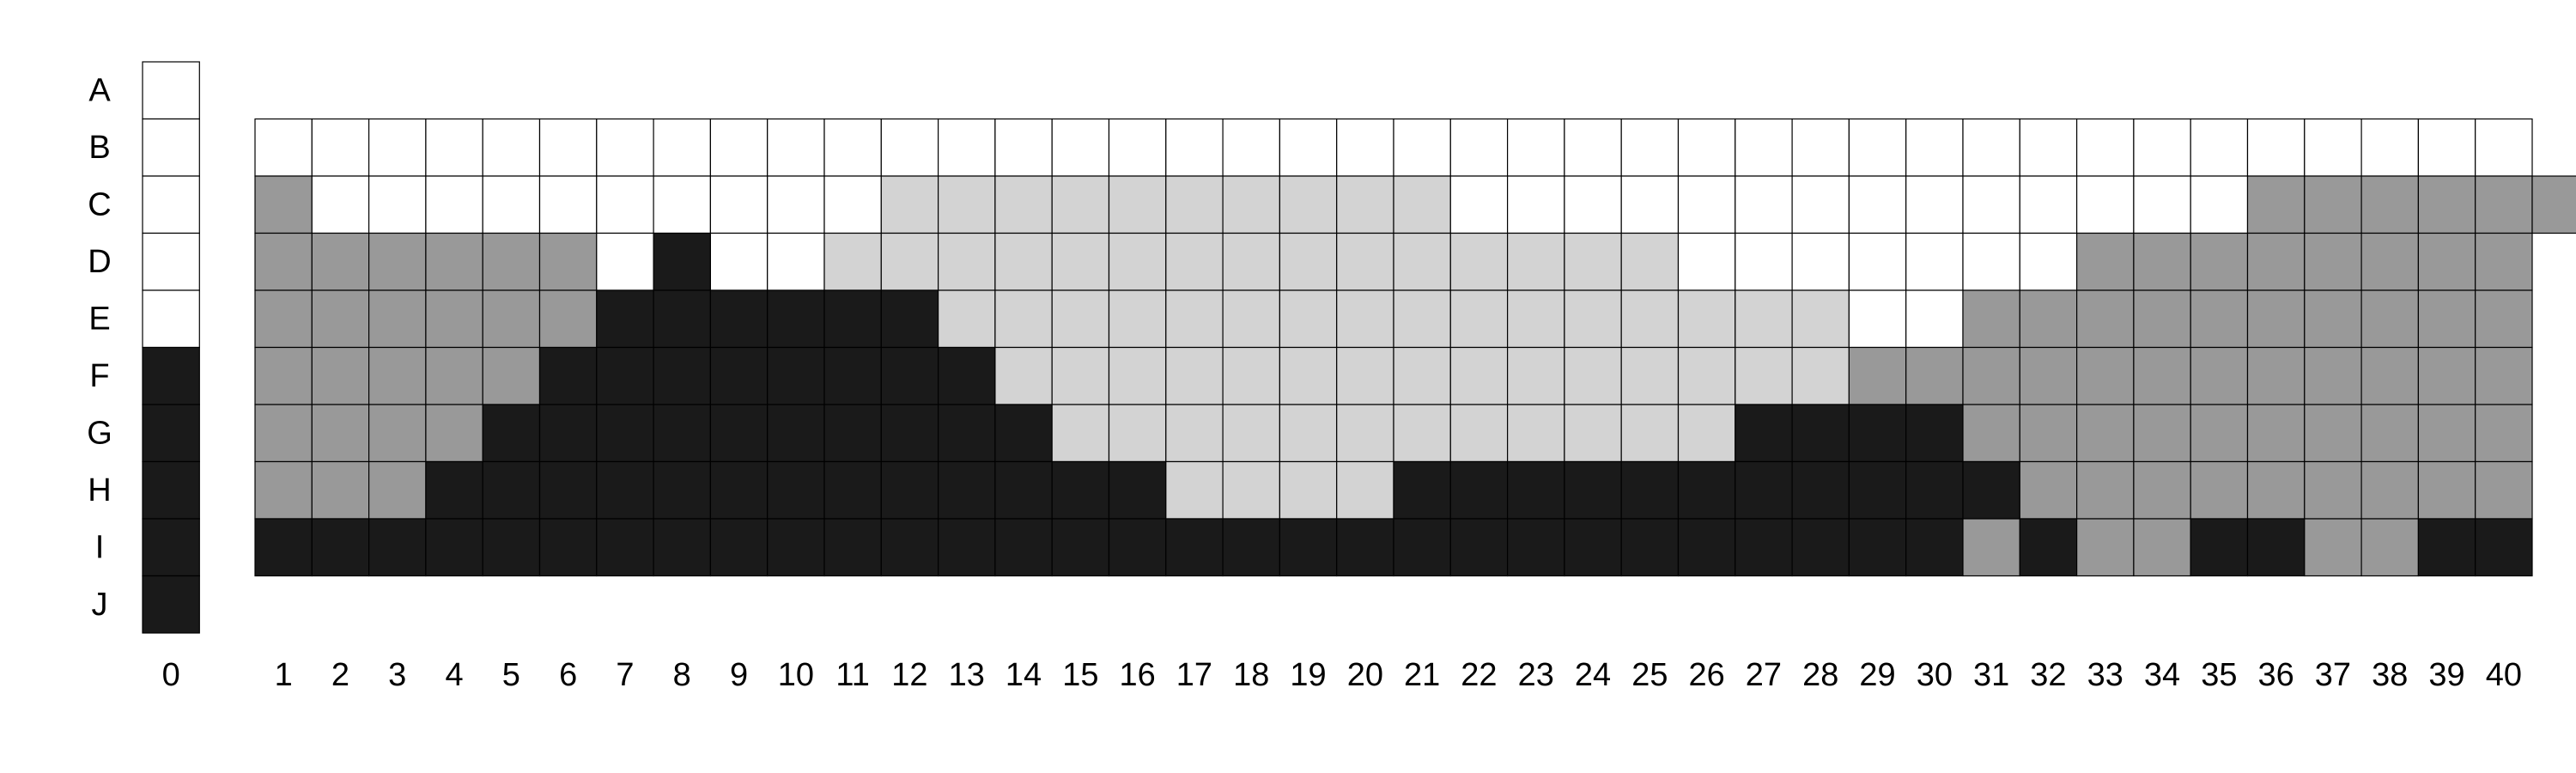 This screenshot has height=773, width=2576. Describe the element at coordinates (909, 675) in the screenshot. I see `column-label-12: 12` at that location.